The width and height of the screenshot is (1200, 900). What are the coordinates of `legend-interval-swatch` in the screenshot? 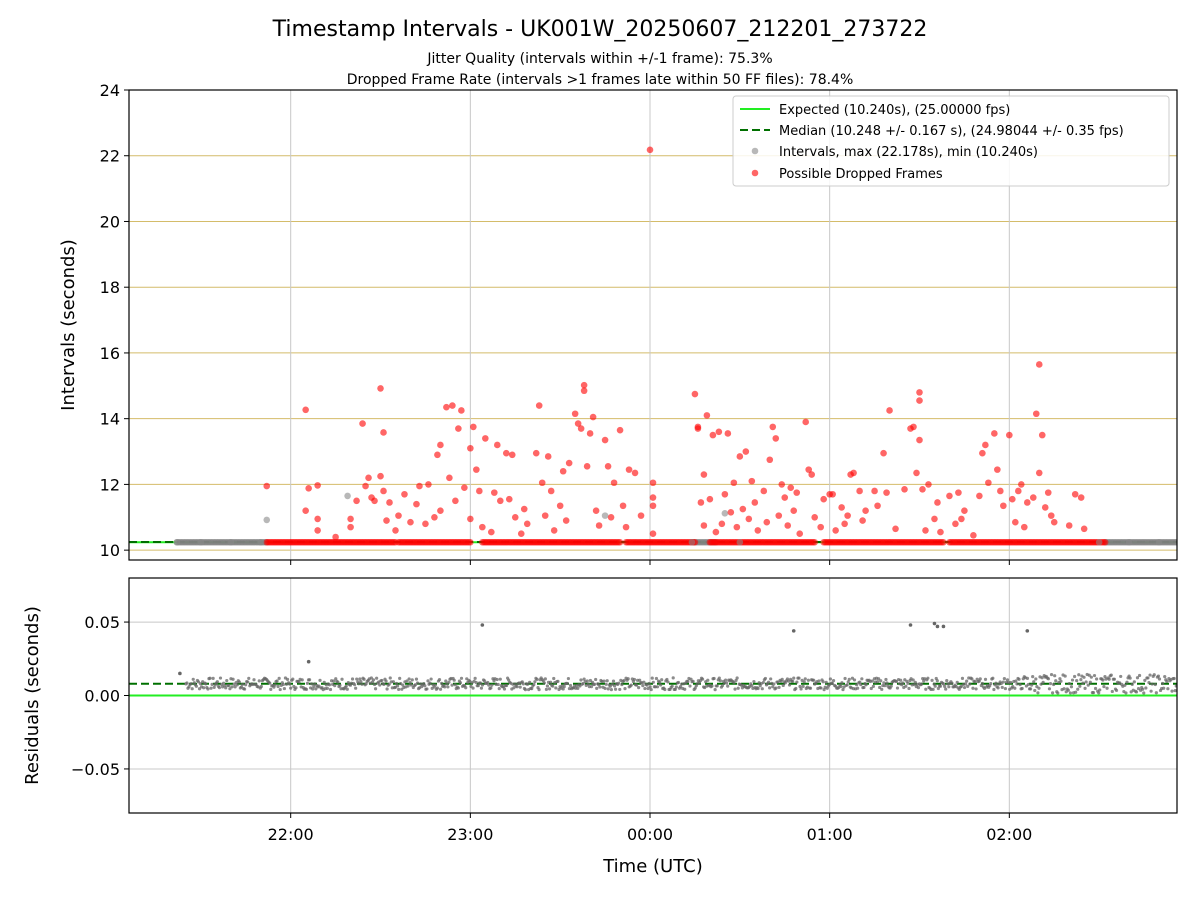 It's located at (755, 151).